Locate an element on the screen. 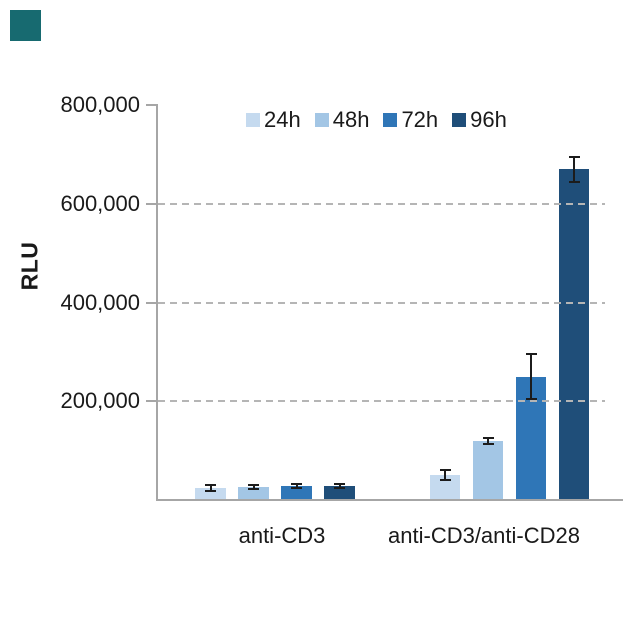 This screenshot has height=627, width=640. legend-label-48h: 48h is located at coordinates (351, 119).